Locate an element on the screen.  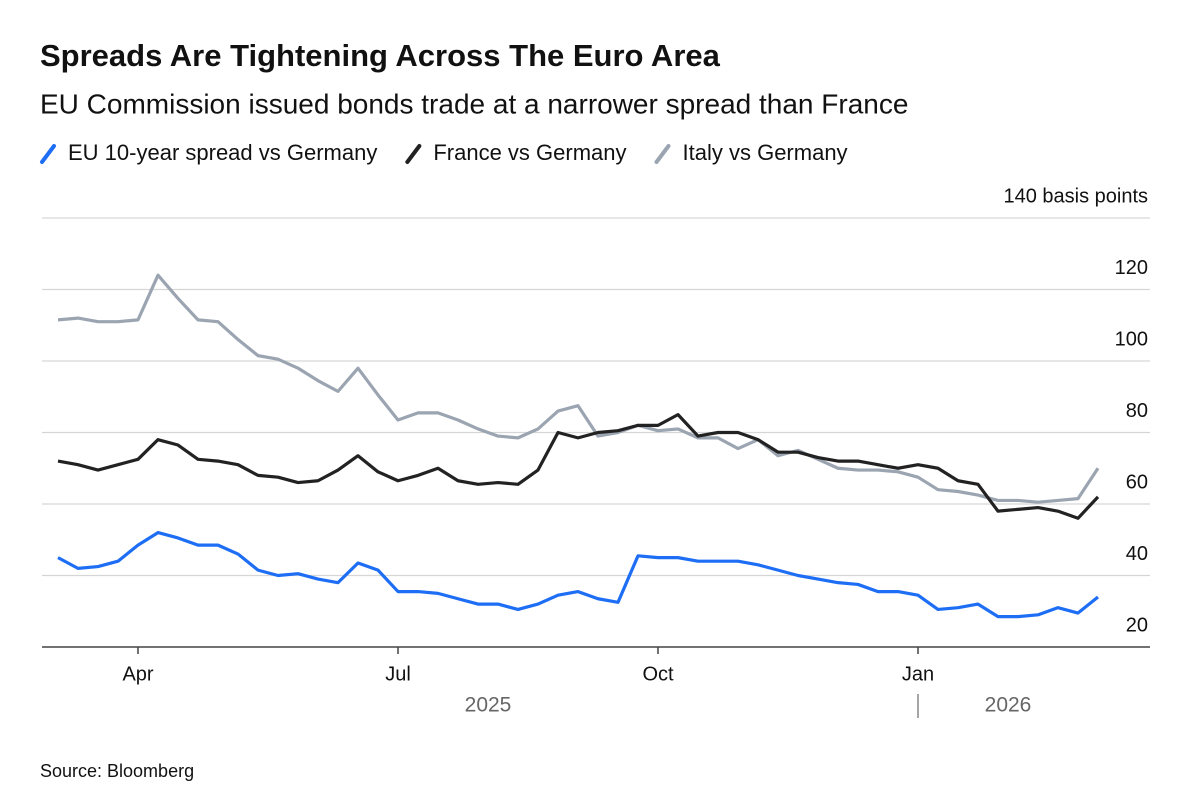
x-group-label: 2025 is located at coordinates (488, 705).